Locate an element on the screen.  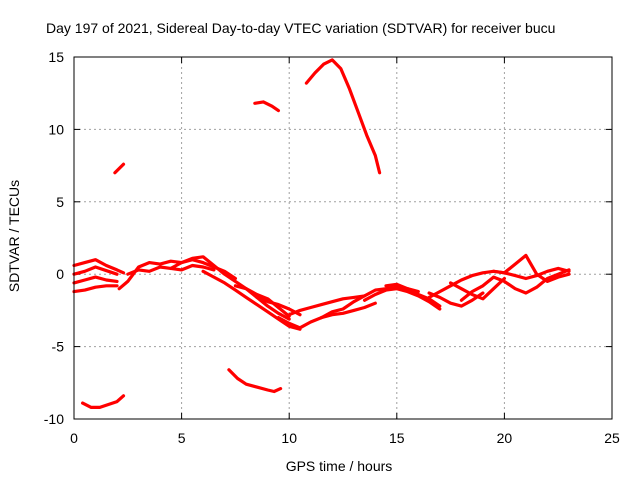
y-tick-label: 0 is located at coordinates (60, 274).